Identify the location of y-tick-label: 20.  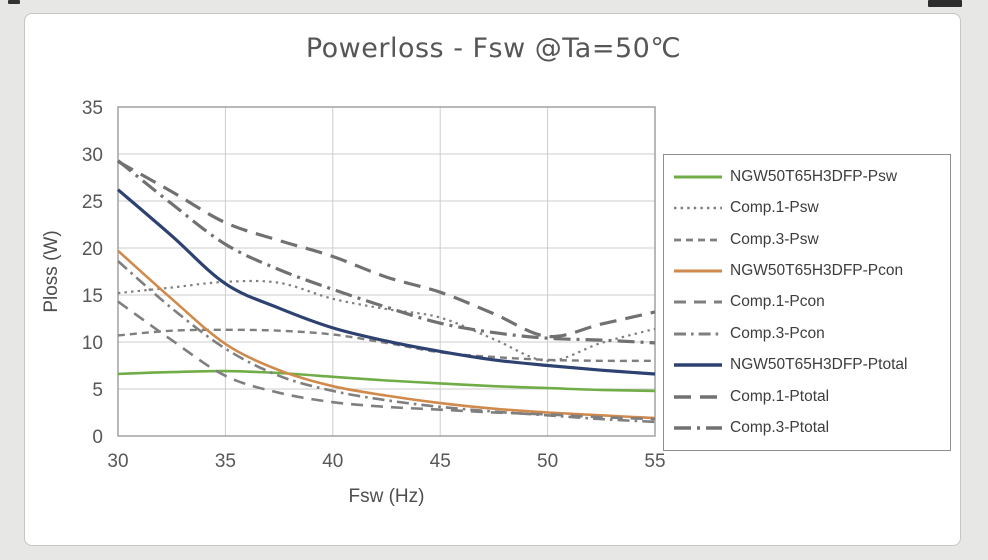
(92, 249).